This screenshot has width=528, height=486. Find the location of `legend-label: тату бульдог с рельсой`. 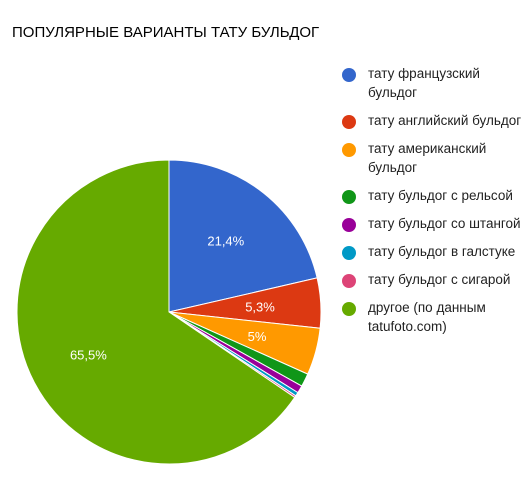

legend-label: тату бульдог с рельсой is located at coordinates (440, 195).